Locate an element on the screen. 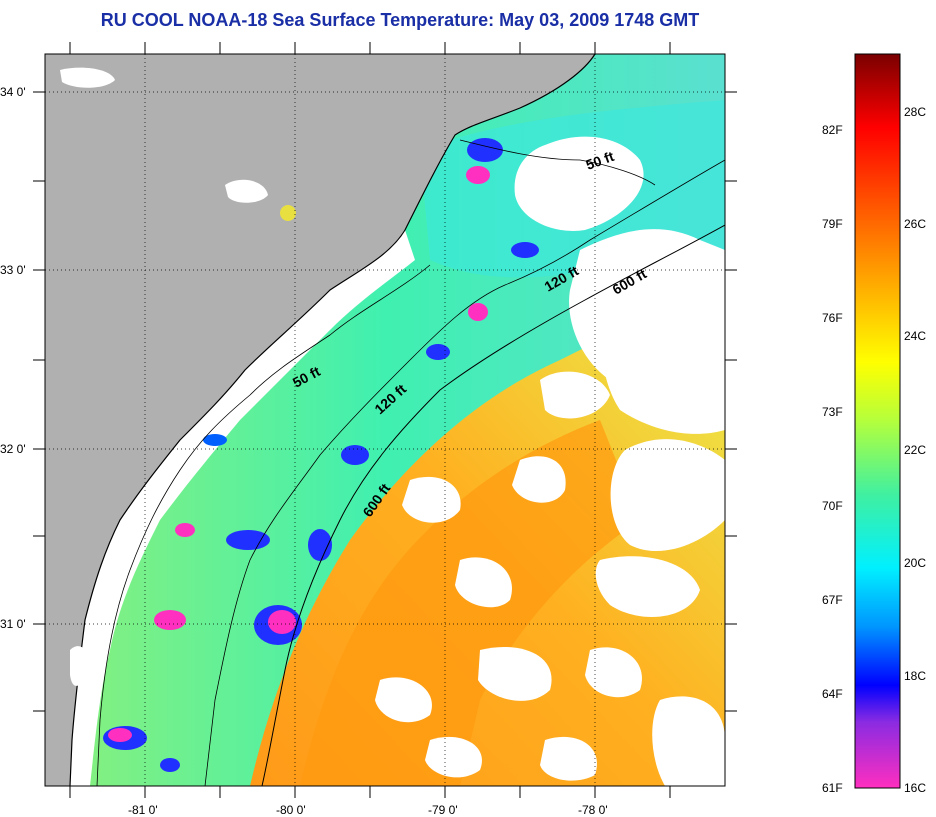 The width and height of the screenshot is (936, 817). lat-label-34: 34 0' is located at coordinates (13, 92).